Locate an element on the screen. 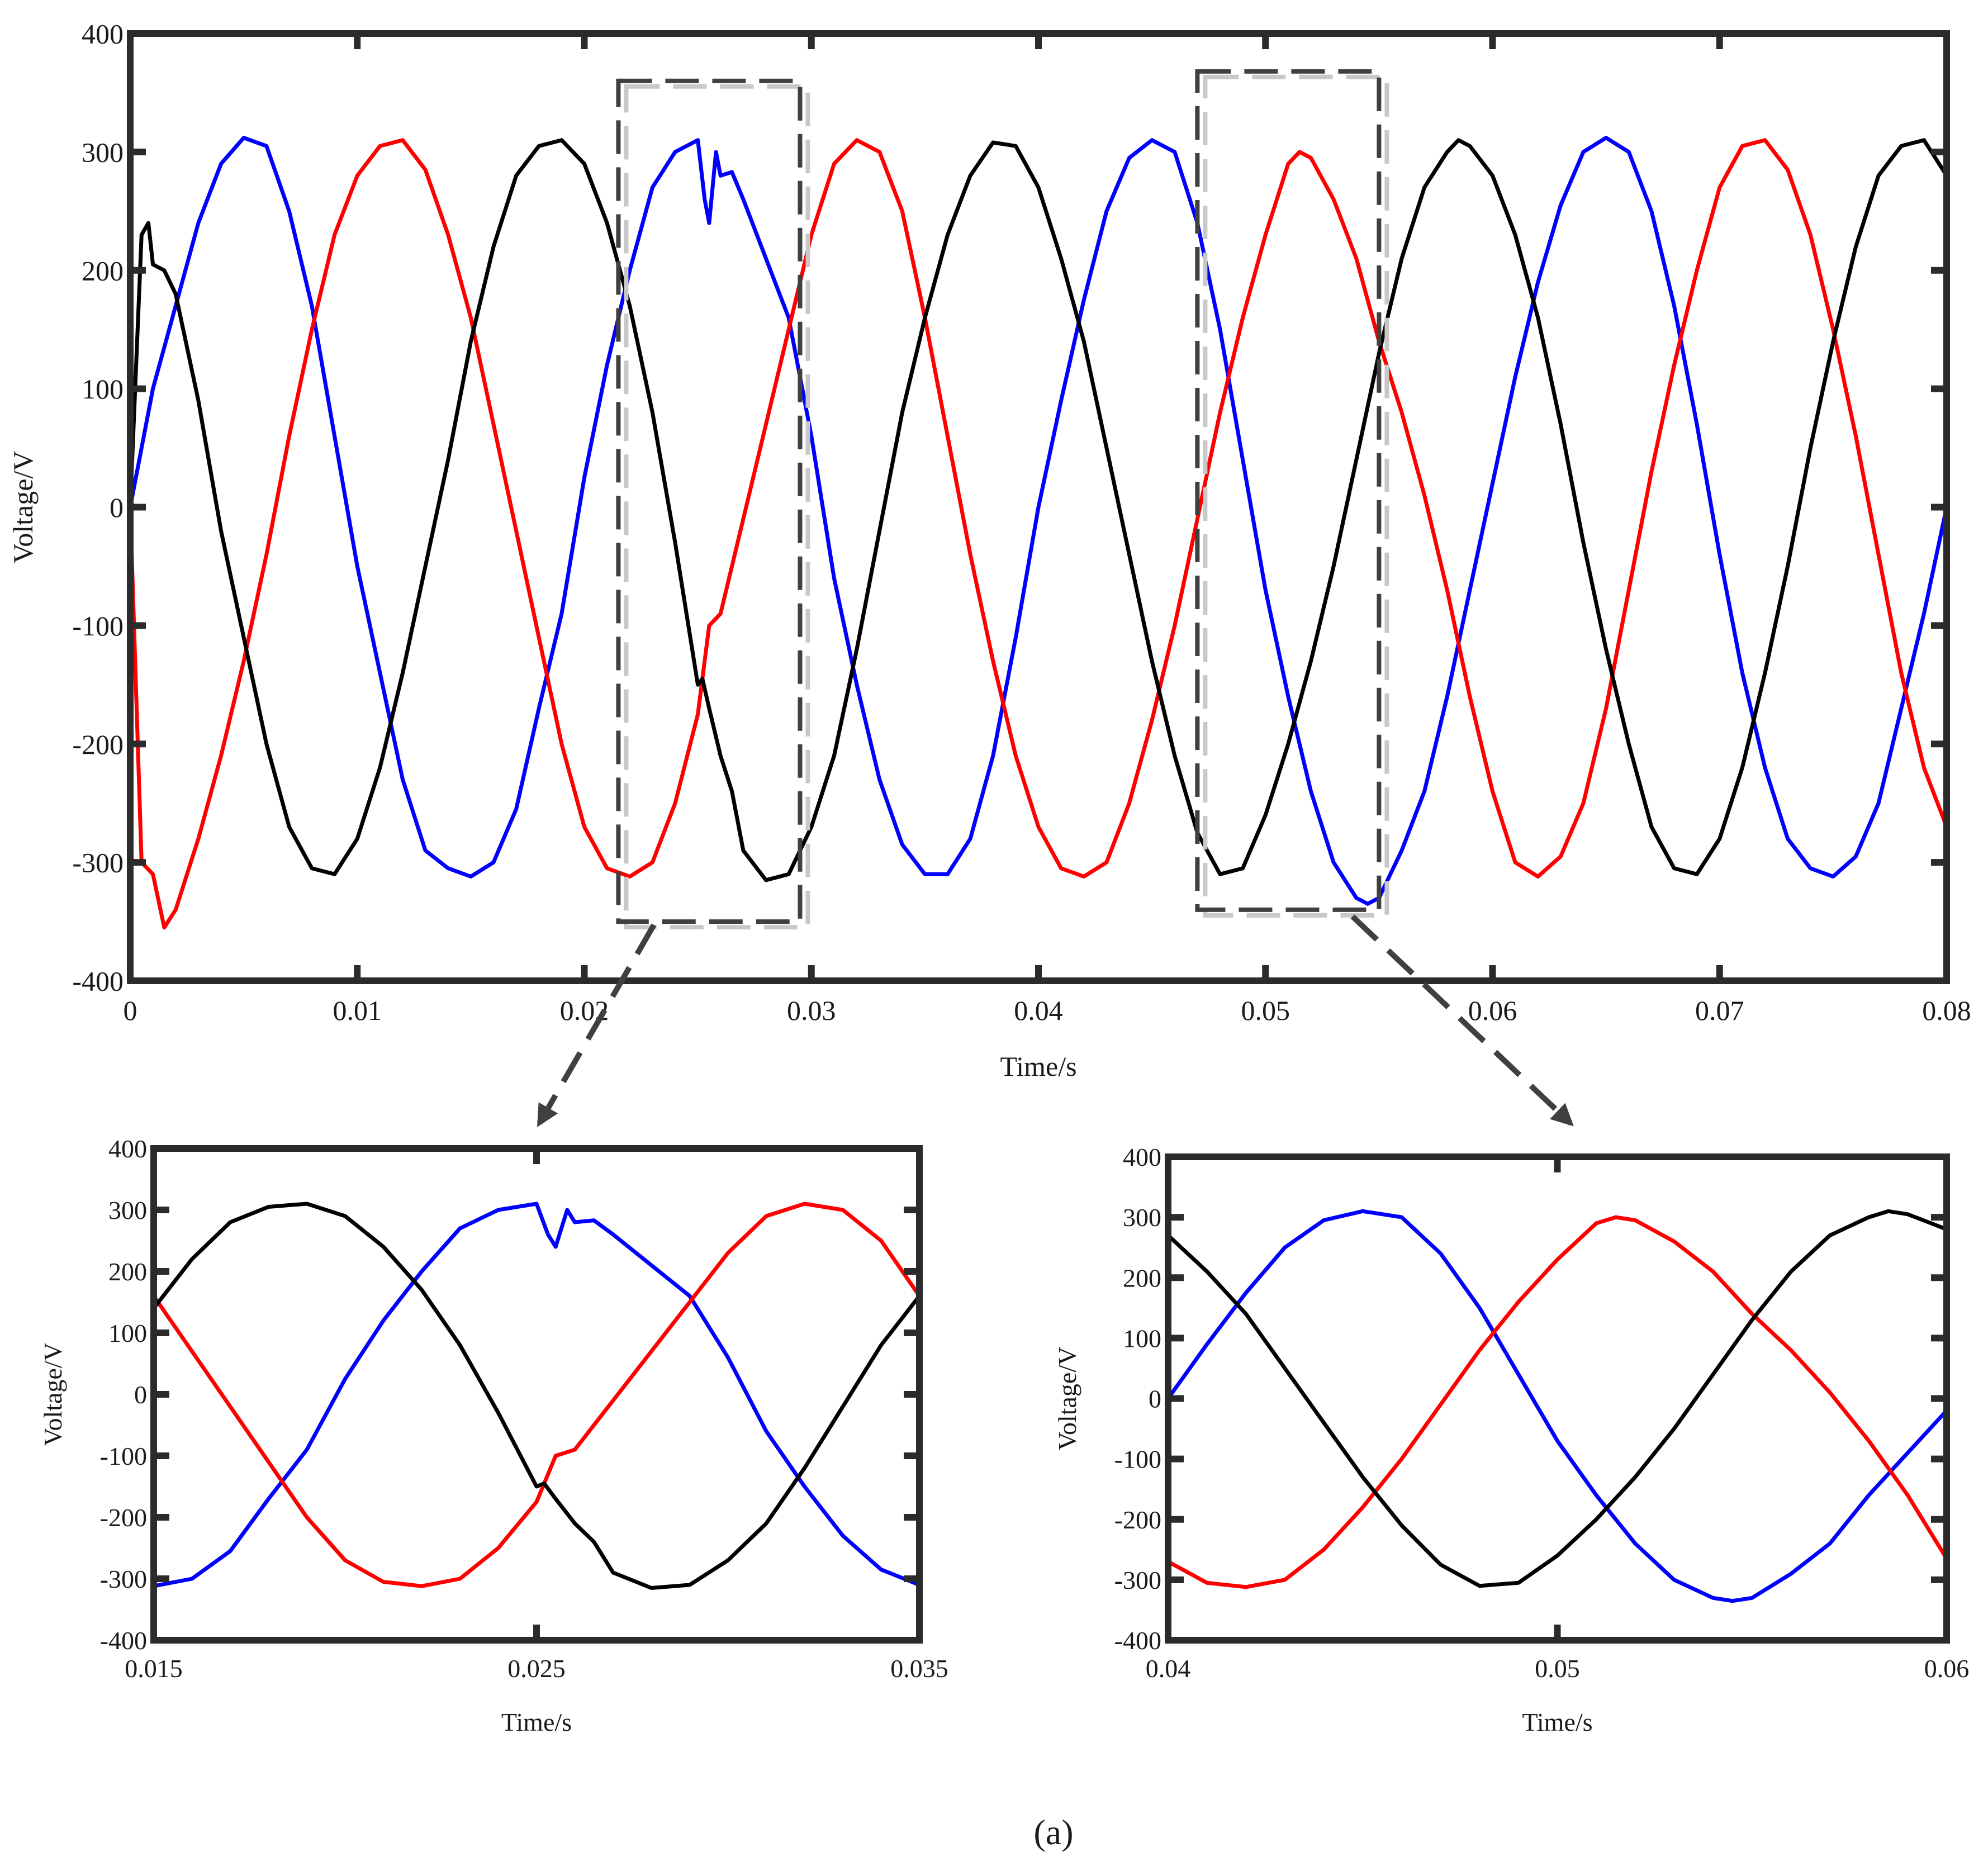  zoom-left-ytick-label-7: -300 is located at coordinates (123, 1579).